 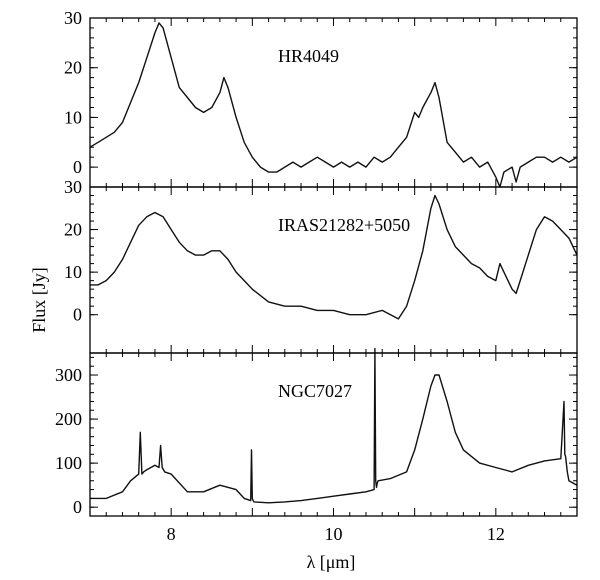 What do you see at coordinates (315, 391) in the screenshot?
I see `panel-label: NGC7027` at bounding box center [315, 391].